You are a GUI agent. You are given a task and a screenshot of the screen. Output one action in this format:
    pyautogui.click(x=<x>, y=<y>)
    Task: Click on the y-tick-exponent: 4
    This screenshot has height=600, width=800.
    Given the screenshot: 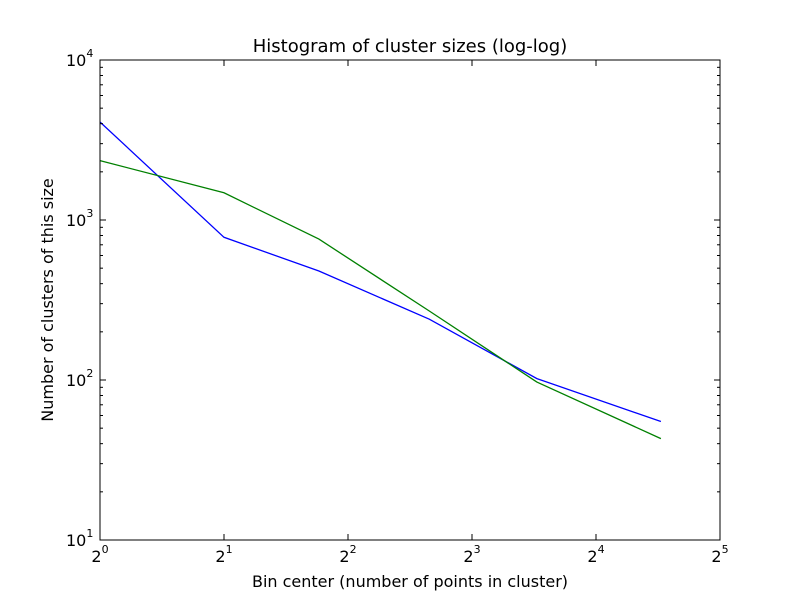 What is the action you would take?
    pyautogui.click(x=89, y=53)
    